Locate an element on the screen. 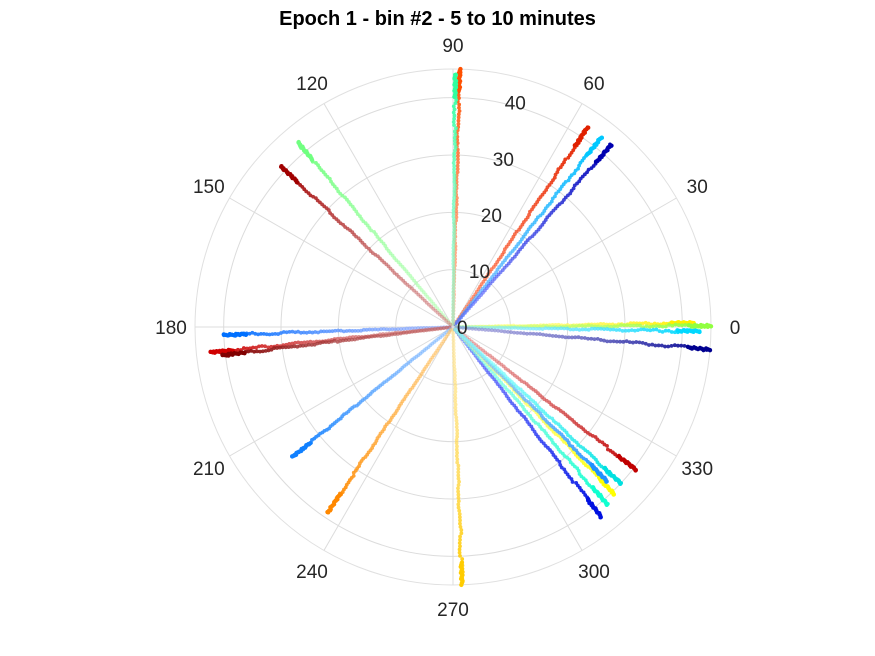  theta-tick-label: 300 is located at coordinates (594, 572).